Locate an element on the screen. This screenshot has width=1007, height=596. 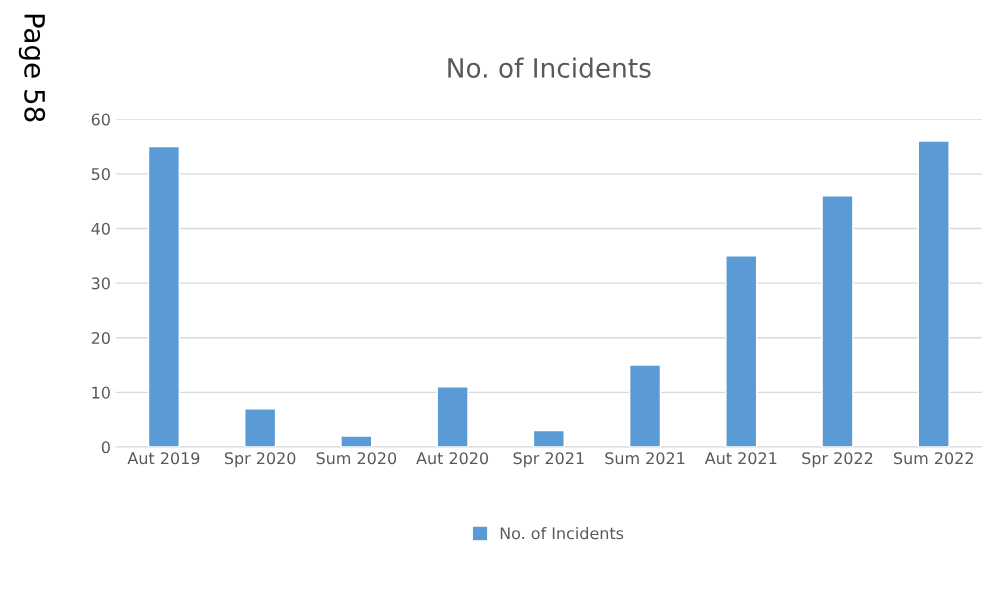
x-tick-label: Sum 2020 is located at coordinates (356, 458).